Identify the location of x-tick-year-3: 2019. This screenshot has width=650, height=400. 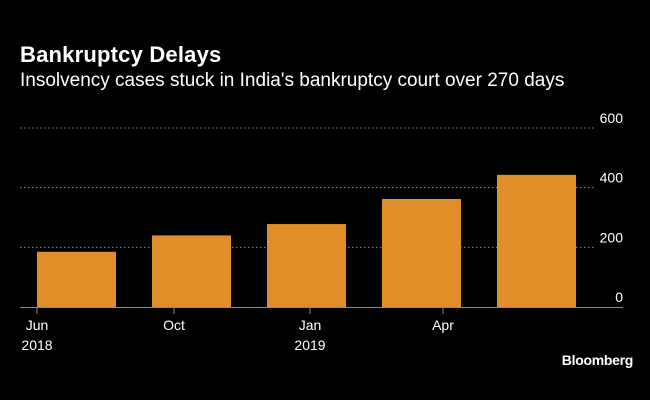
(309, 345).